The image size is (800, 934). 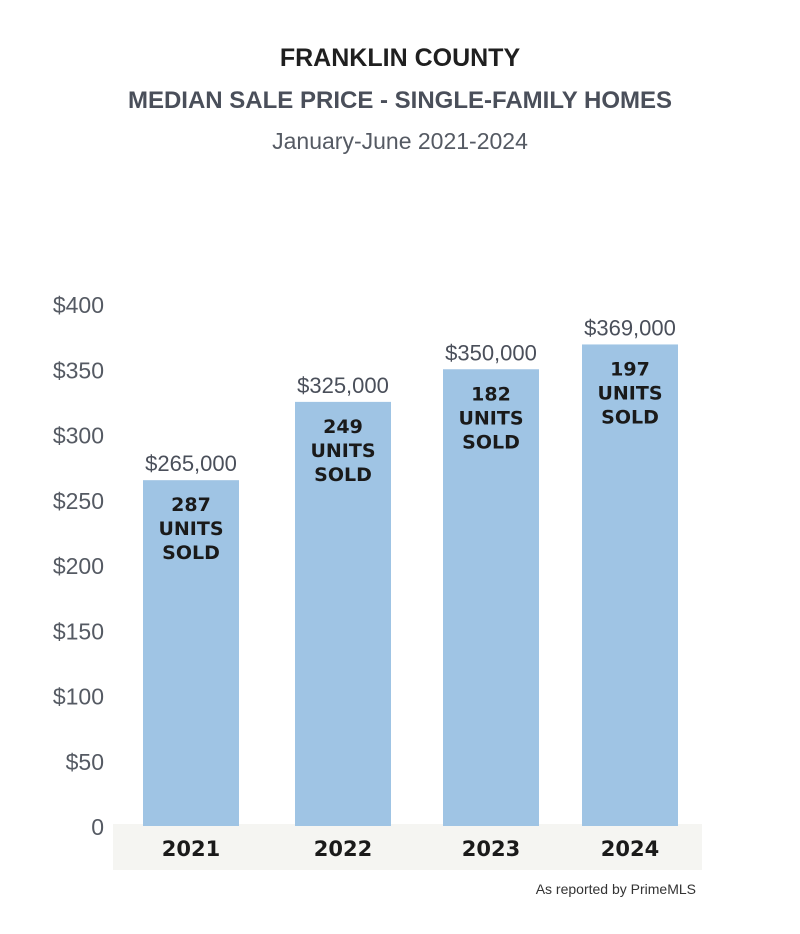 I want to click on y-tick-label: $150, so click(x=78, y=631).